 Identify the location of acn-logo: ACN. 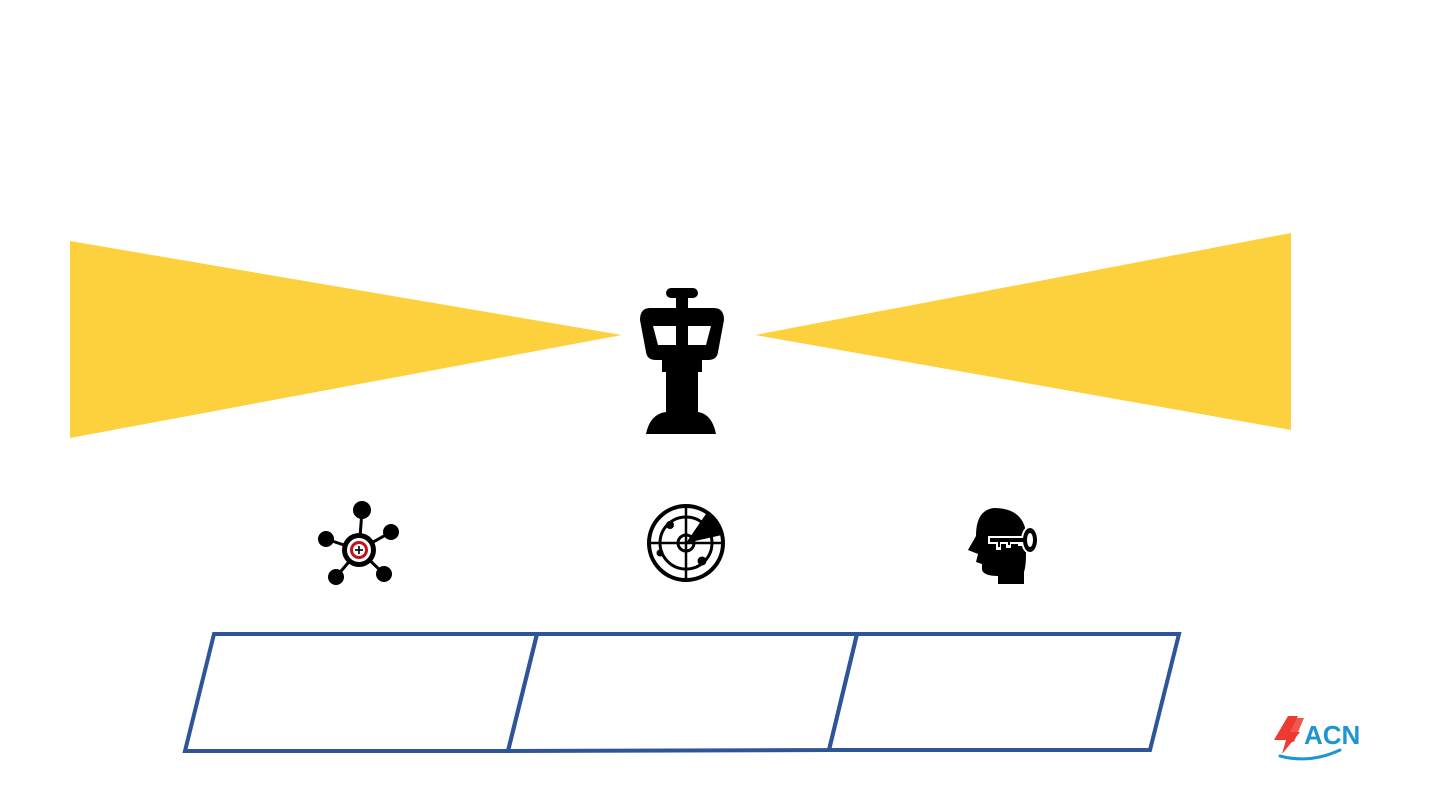
(1326, 738).